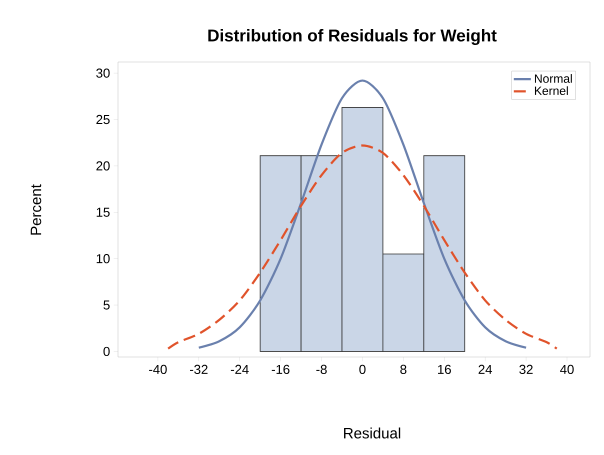 The image size is (604, 455). I want to click on x-axis-title: Residual, so click(372, 432).